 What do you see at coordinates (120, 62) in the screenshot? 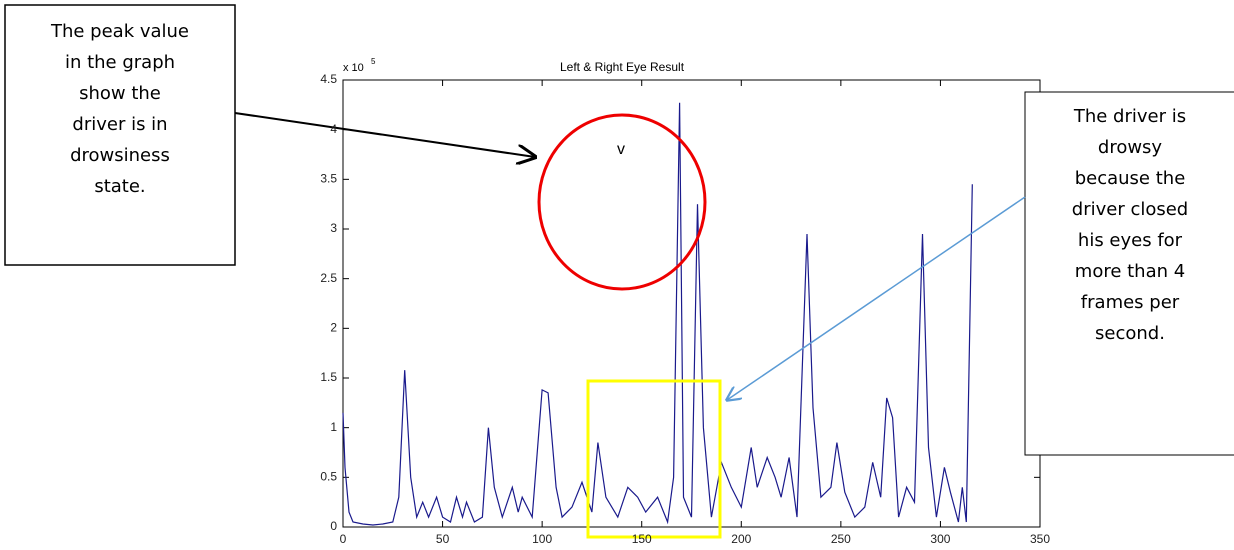
I see `left-note-line: in the graph` at bounding box center [120, 62].